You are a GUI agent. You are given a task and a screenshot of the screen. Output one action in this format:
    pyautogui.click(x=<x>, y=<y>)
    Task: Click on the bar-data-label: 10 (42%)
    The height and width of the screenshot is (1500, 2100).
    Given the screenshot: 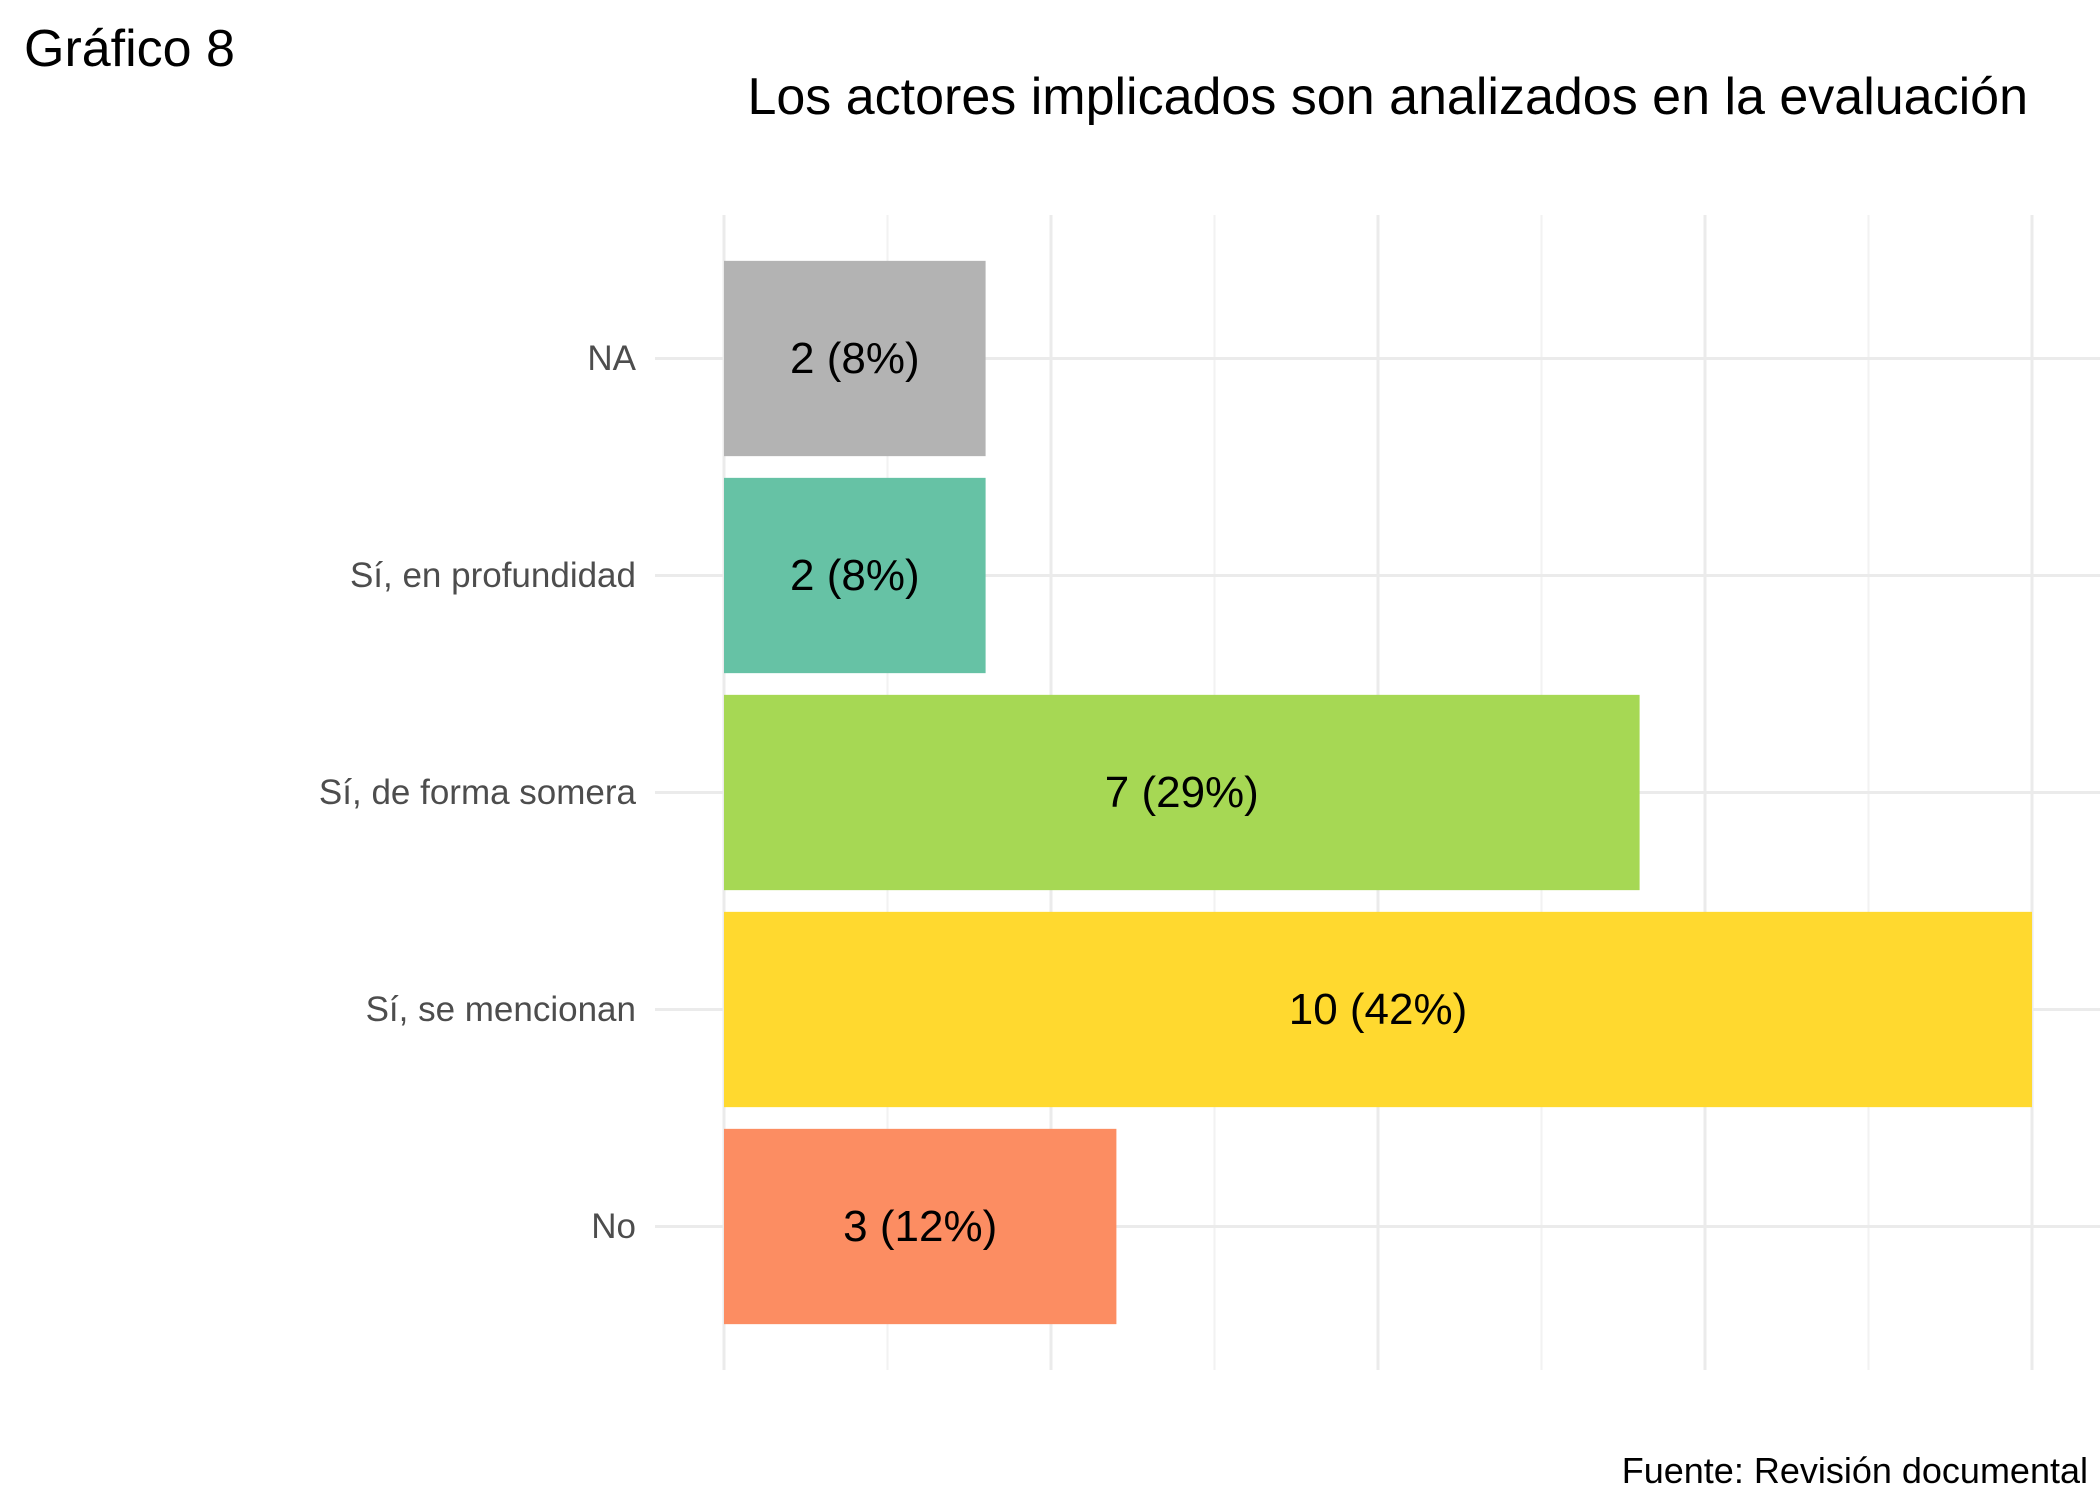 What is the action you would take?
    pyautogui.click(x=1378, y=1009)
    